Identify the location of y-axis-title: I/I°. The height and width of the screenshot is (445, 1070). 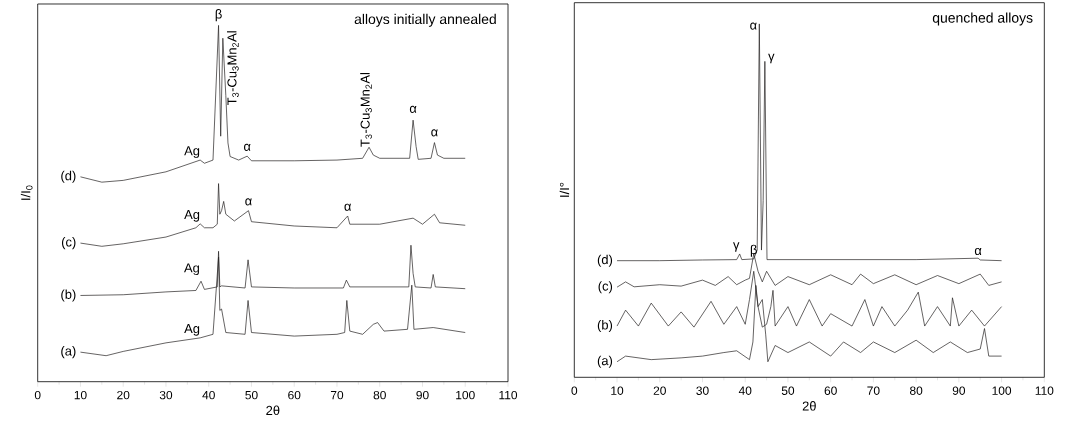
(564, 189).